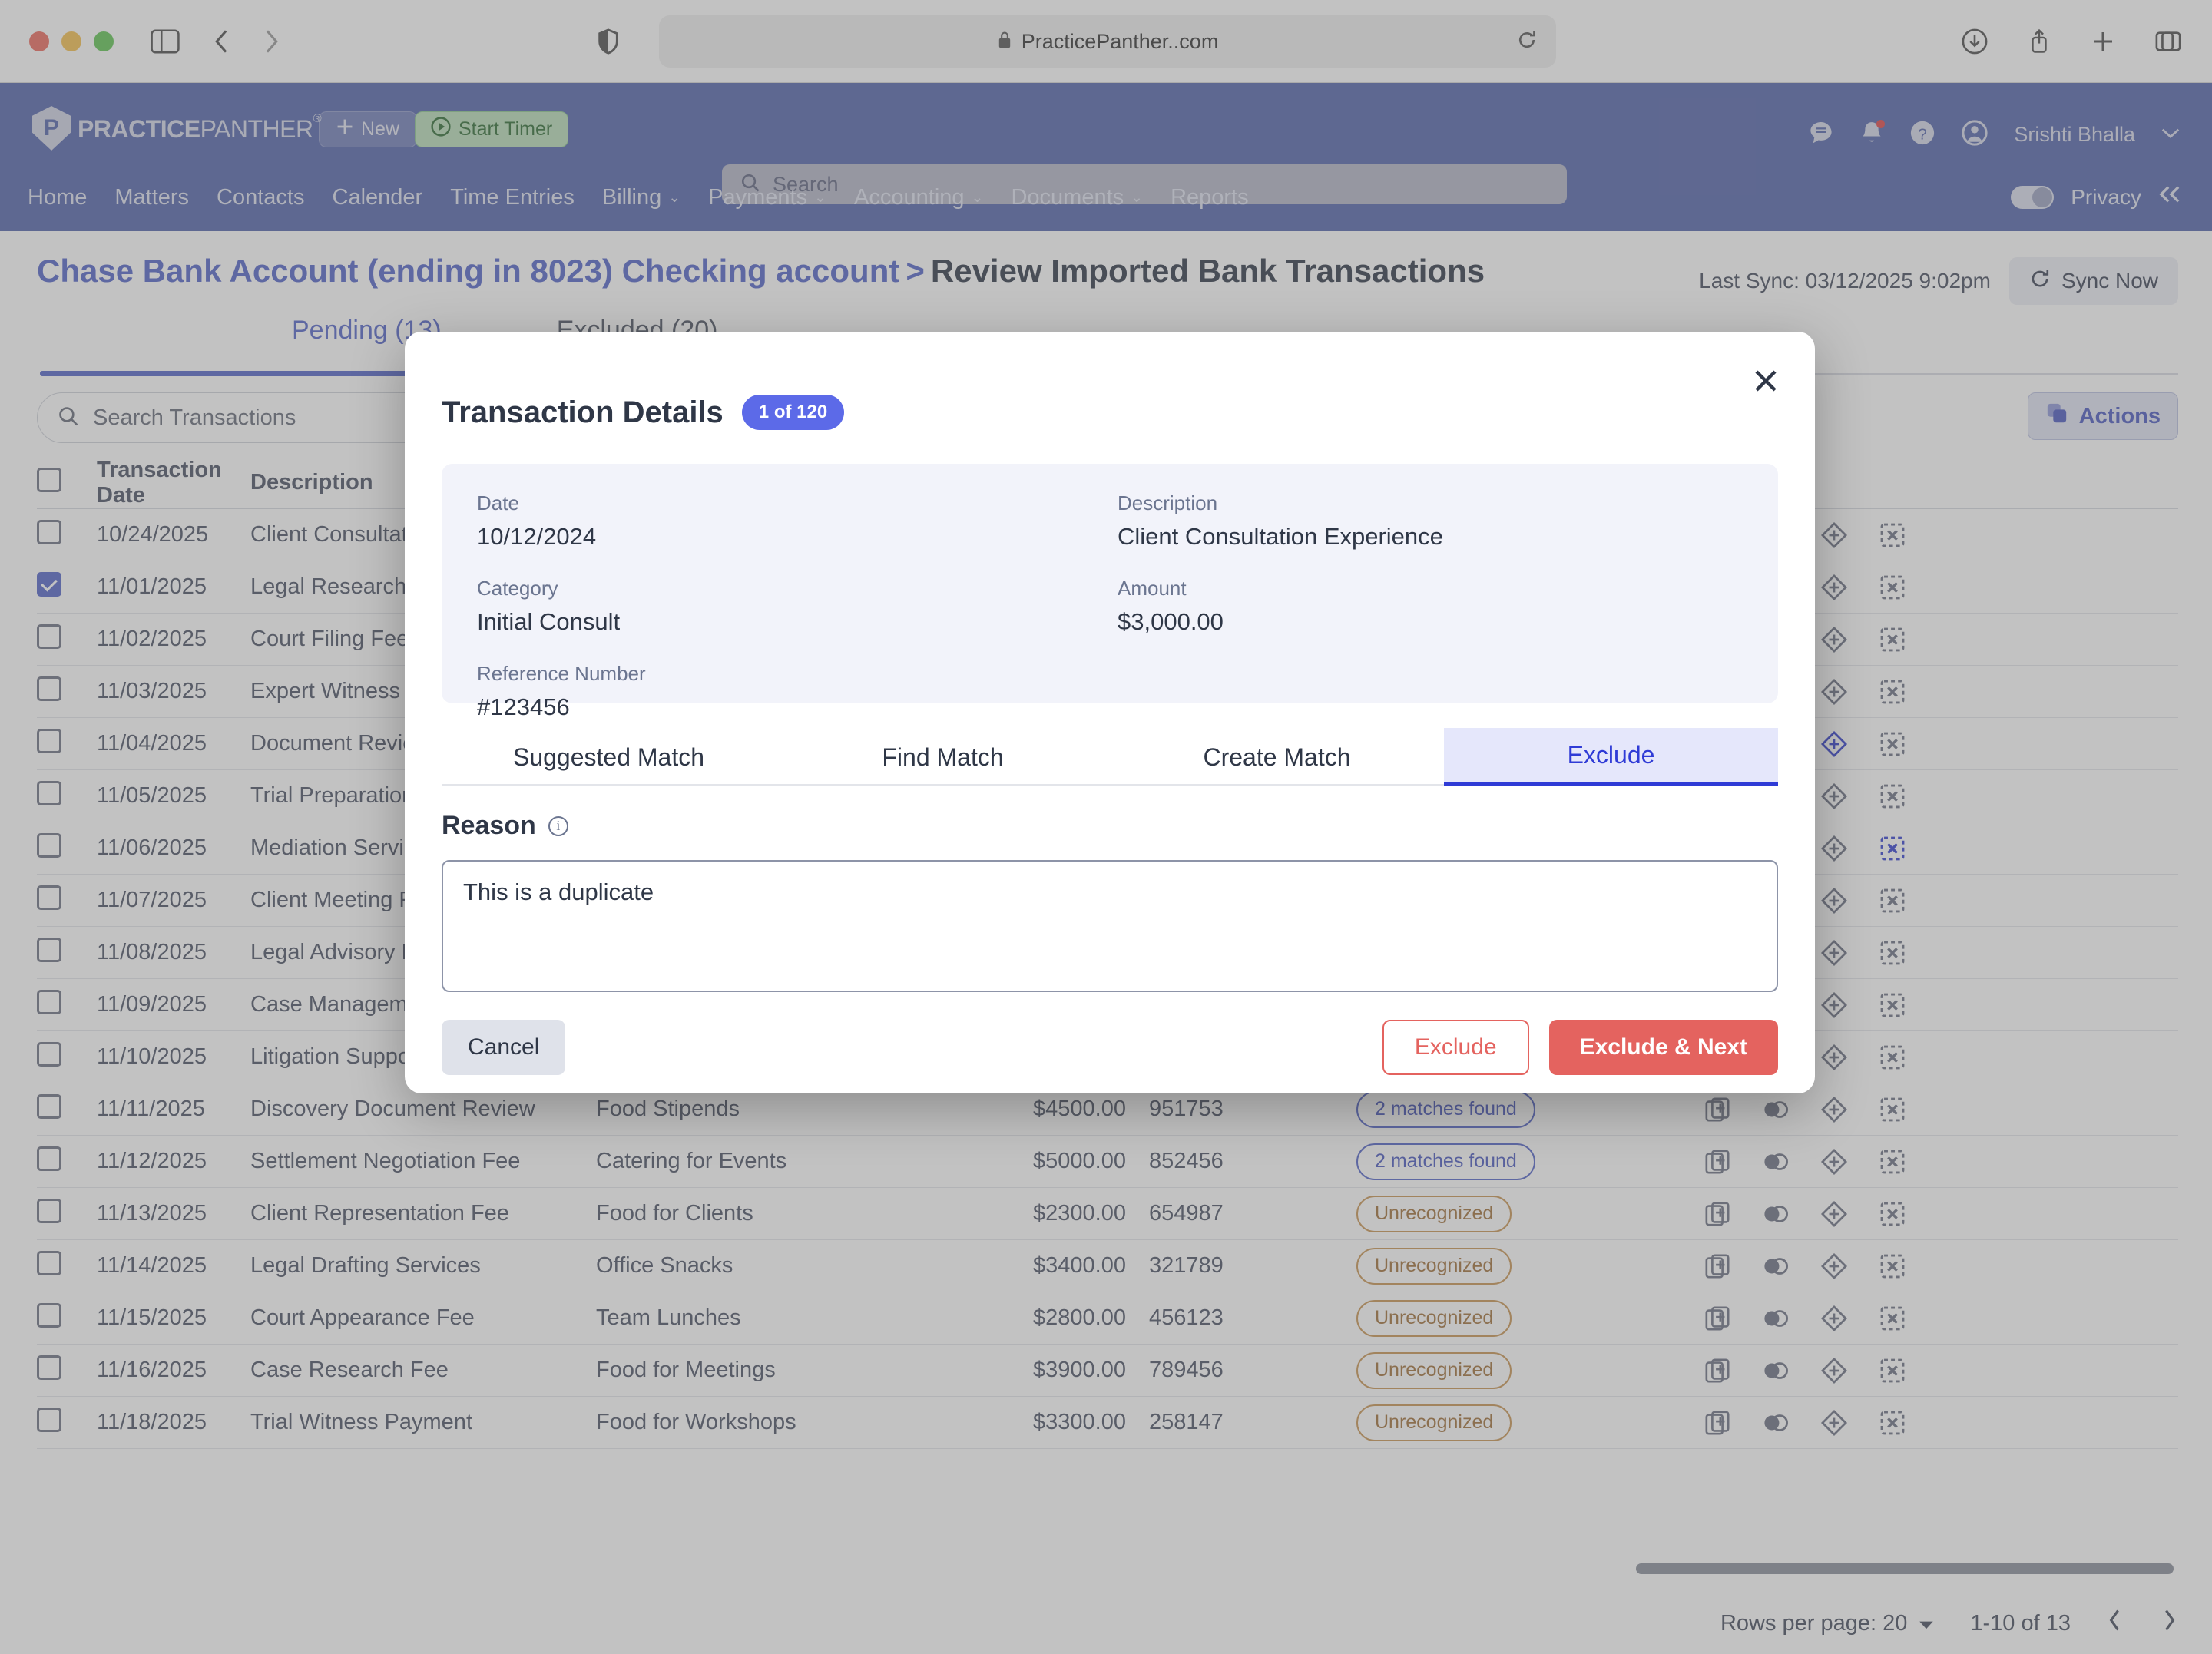  What do you see at coordinates (2169, 1623) in the screenshot?
I see `pagination-next-button` at bounding box center [2169, 1623].